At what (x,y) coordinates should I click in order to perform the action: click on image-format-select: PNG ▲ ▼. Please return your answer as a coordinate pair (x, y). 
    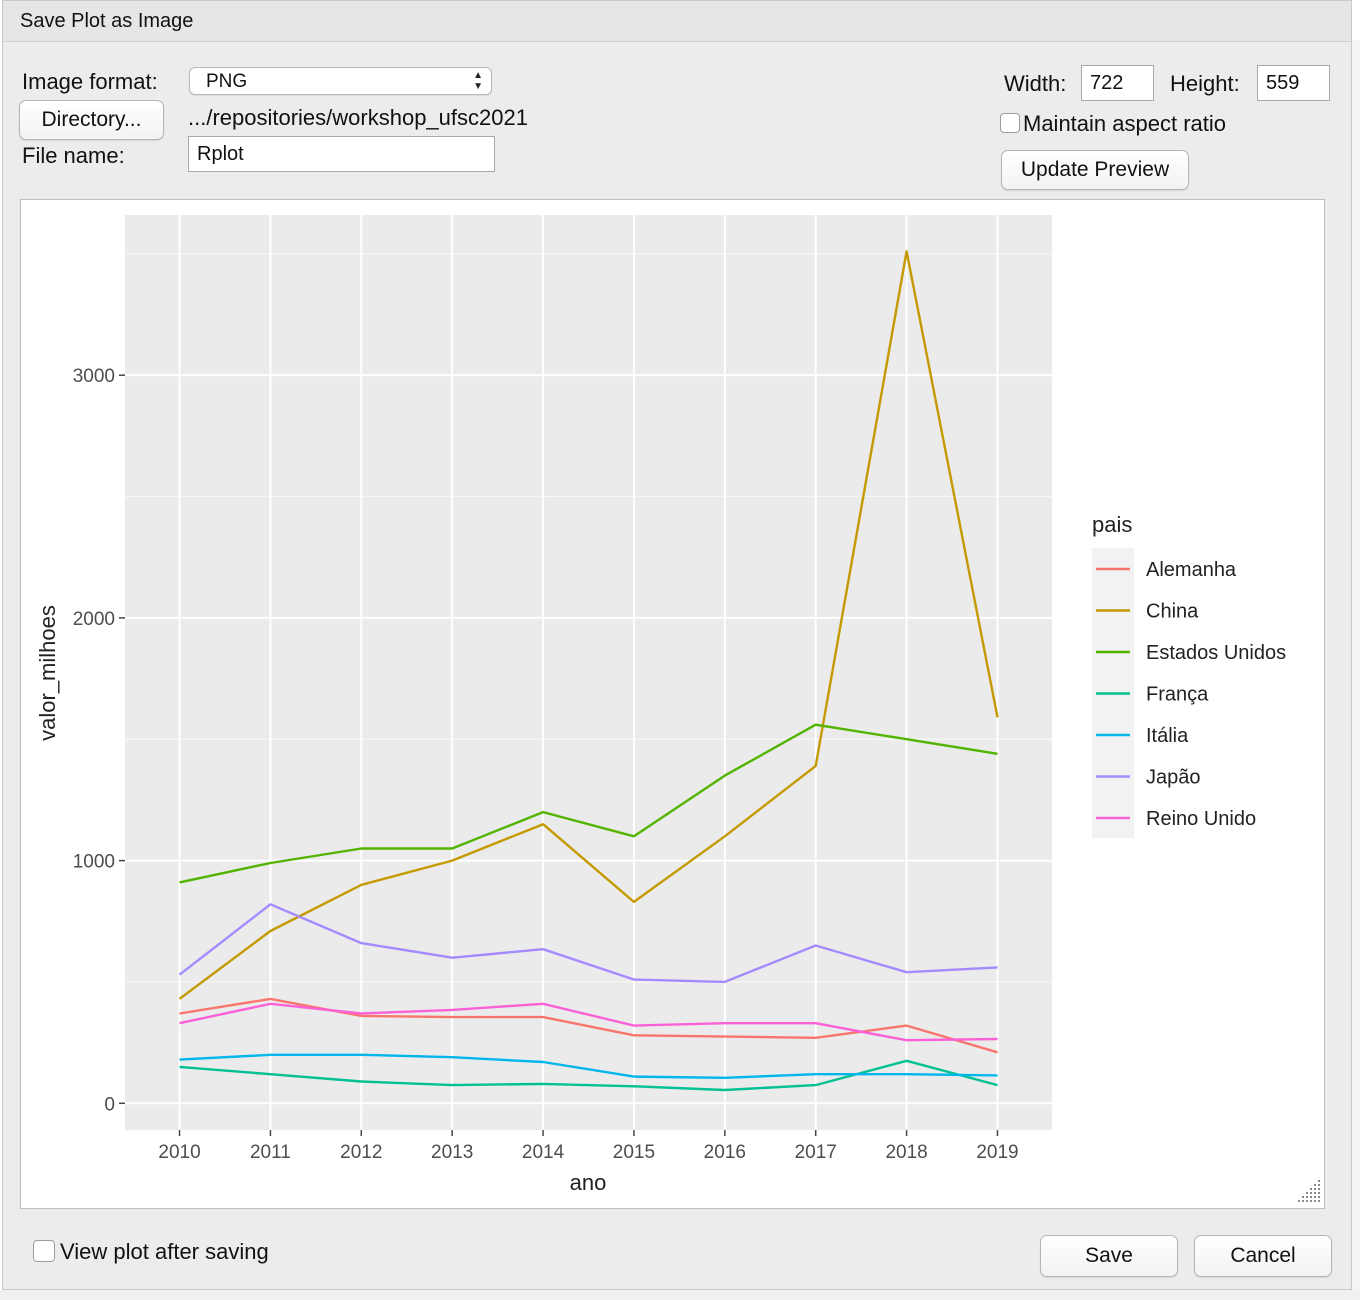
    Looking at the image, I should click on (340, 81).